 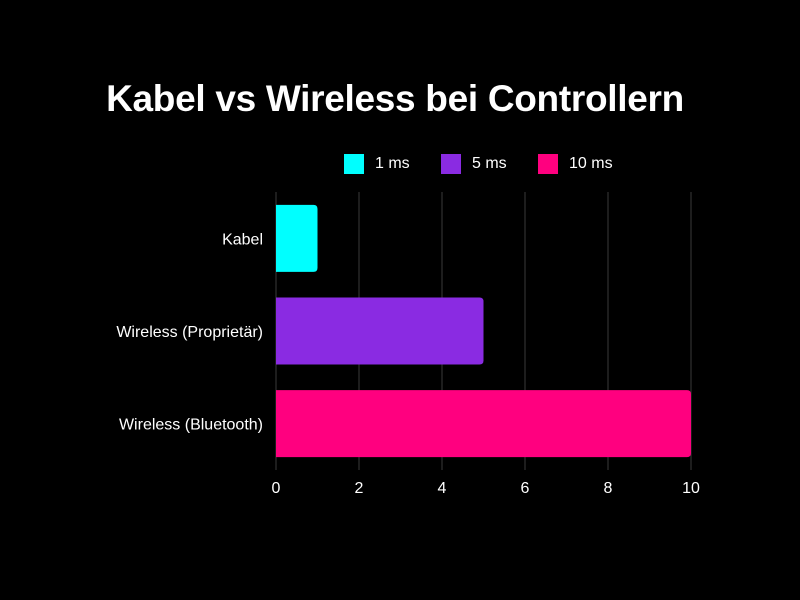 I want to click on legend-item-5ms: 5 ms, so click(x=474, y=164).